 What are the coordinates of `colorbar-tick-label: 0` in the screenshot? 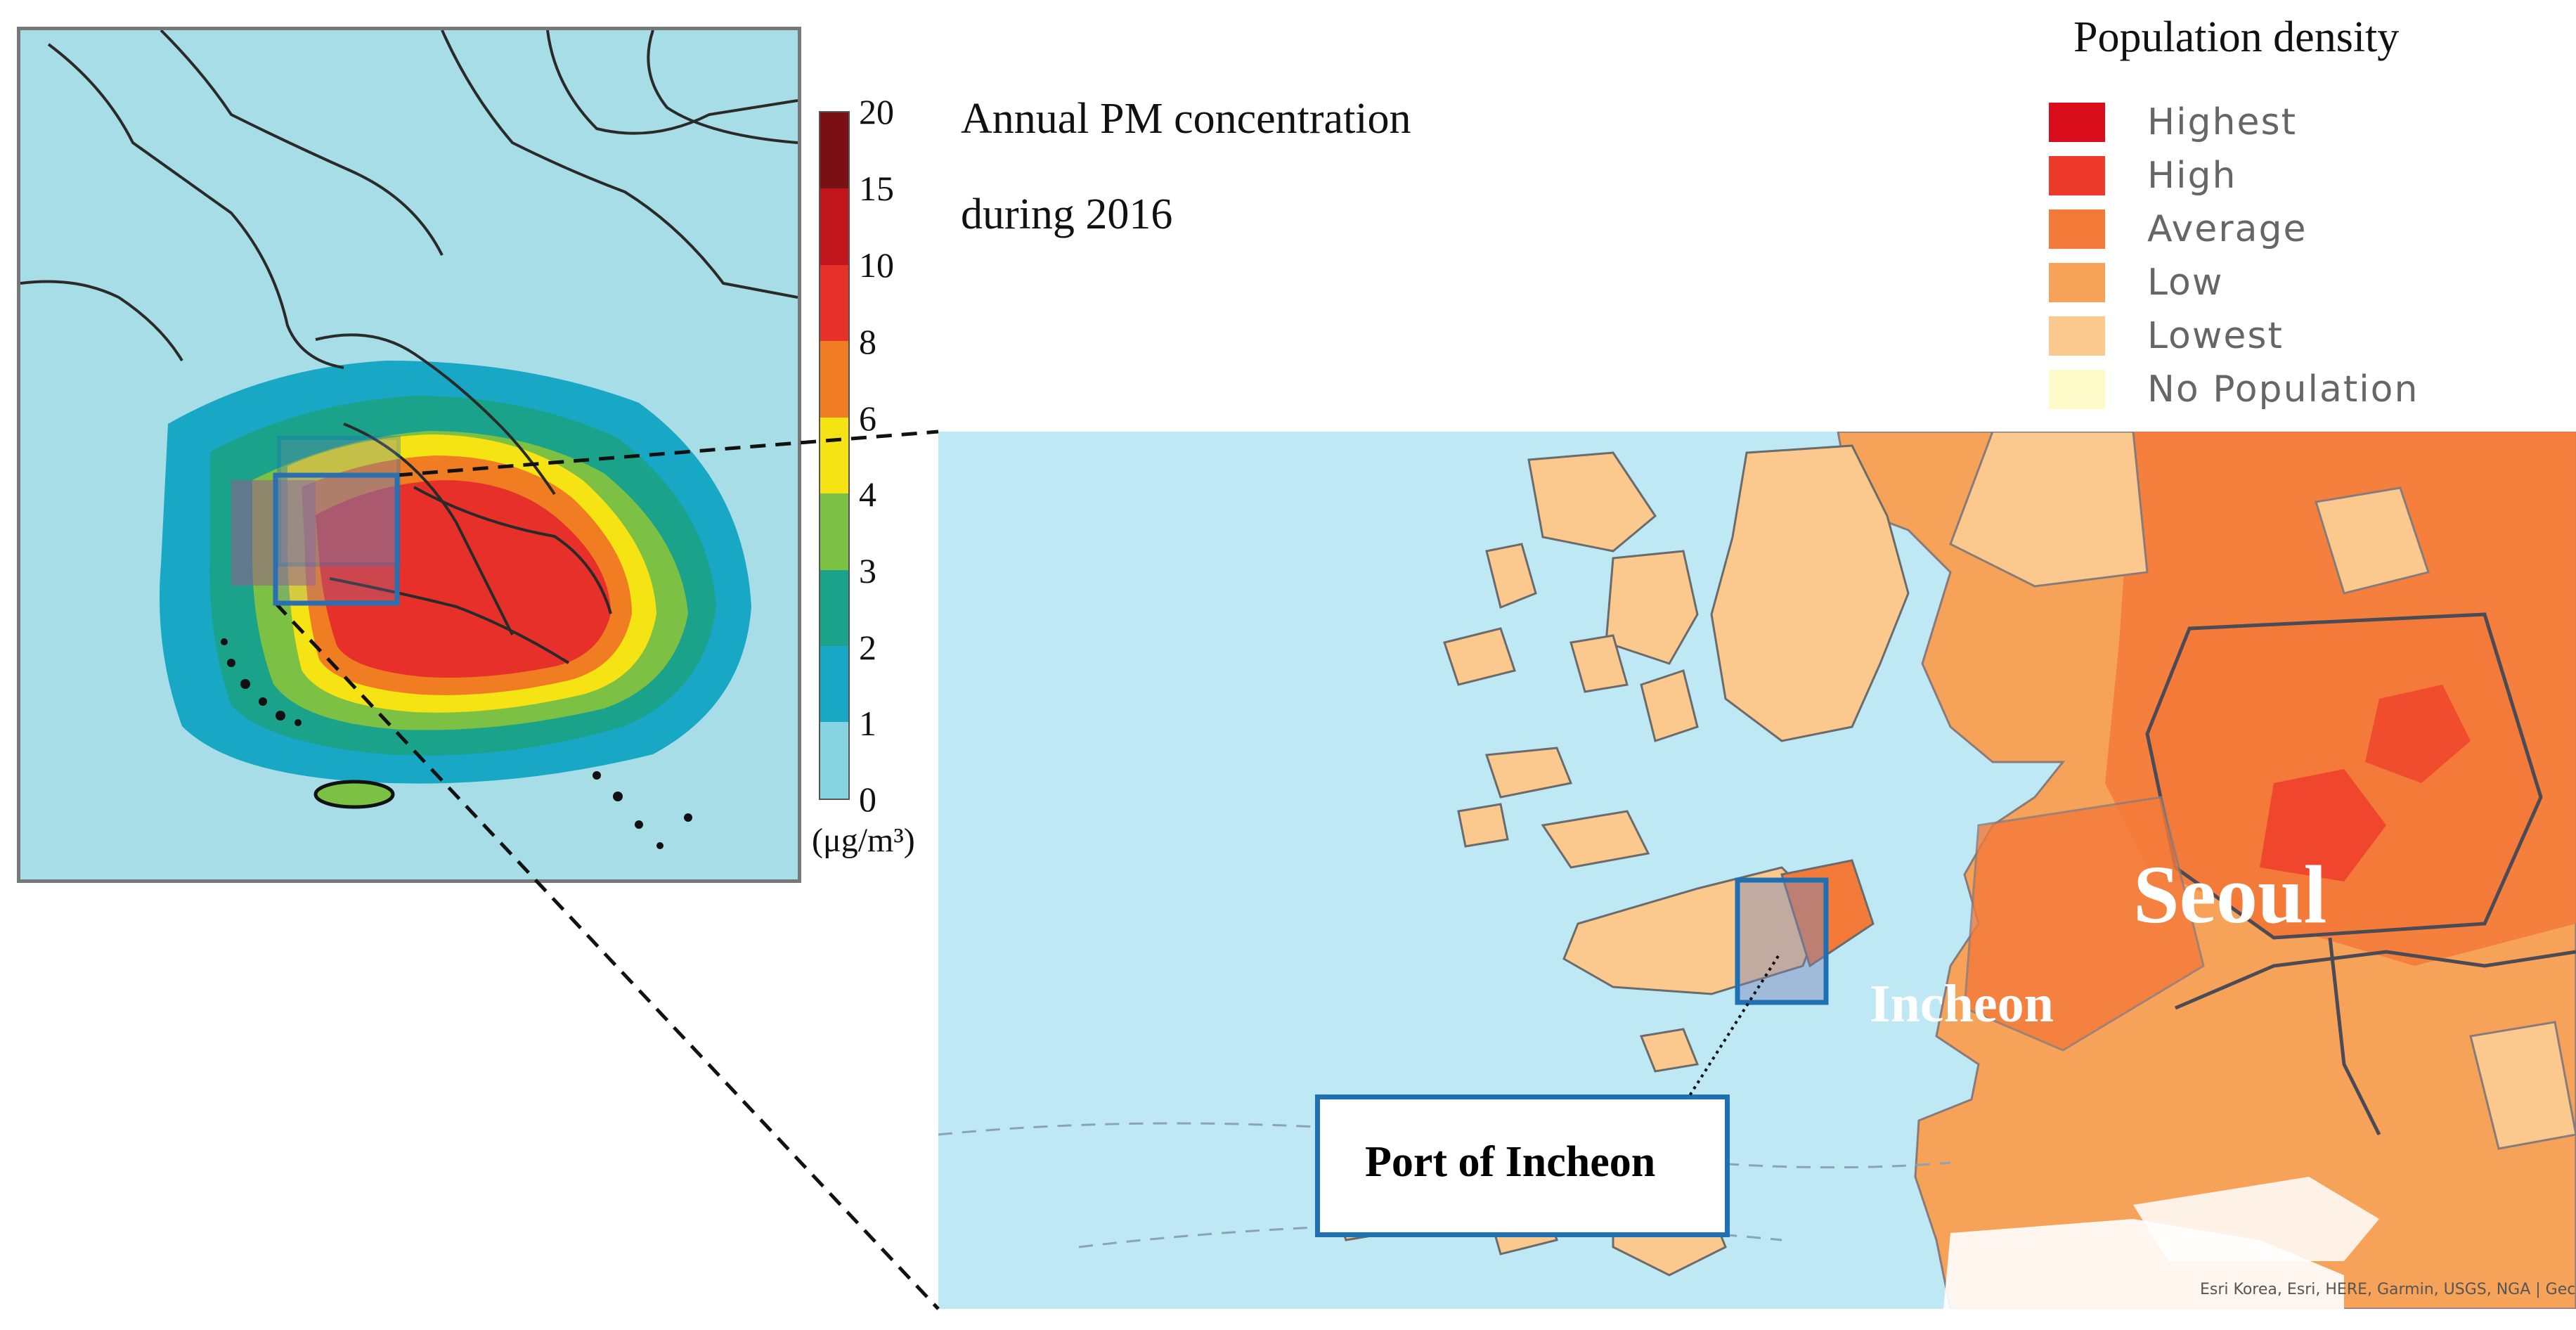 It's located at (868, 800).